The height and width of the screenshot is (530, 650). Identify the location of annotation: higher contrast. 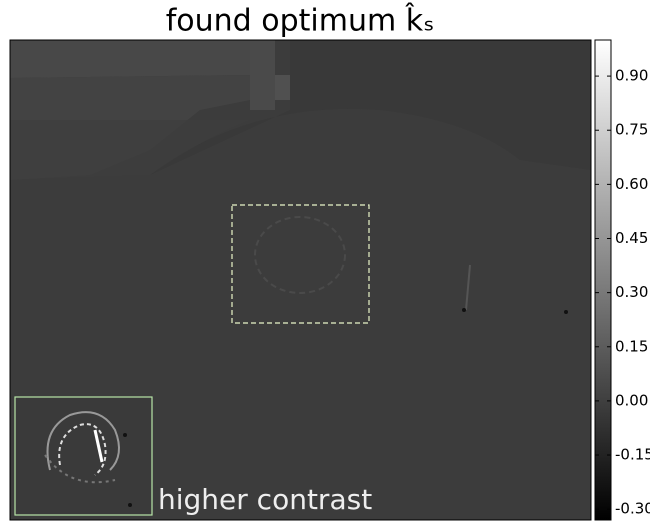
(265, 499).